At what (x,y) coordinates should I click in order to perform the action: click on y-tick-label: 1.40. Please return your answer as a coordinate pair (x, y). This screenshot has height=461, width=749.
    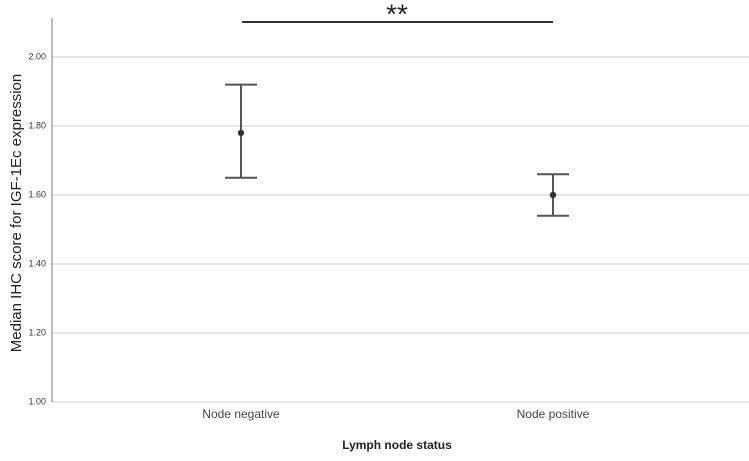
    Looking at the image, I should click on (37, 263).